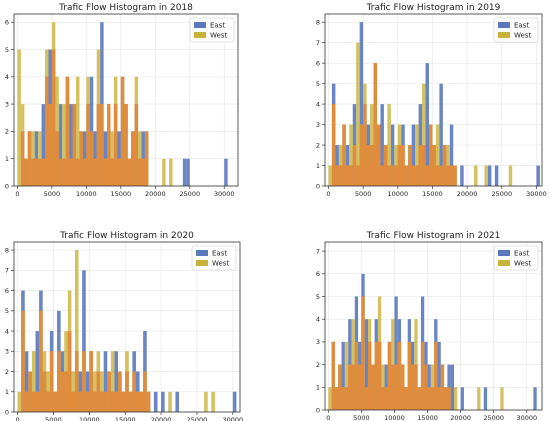 The height and width of the screenshot is (421, 550). I want to click on y-tick-label: 0, so click(318, 186).